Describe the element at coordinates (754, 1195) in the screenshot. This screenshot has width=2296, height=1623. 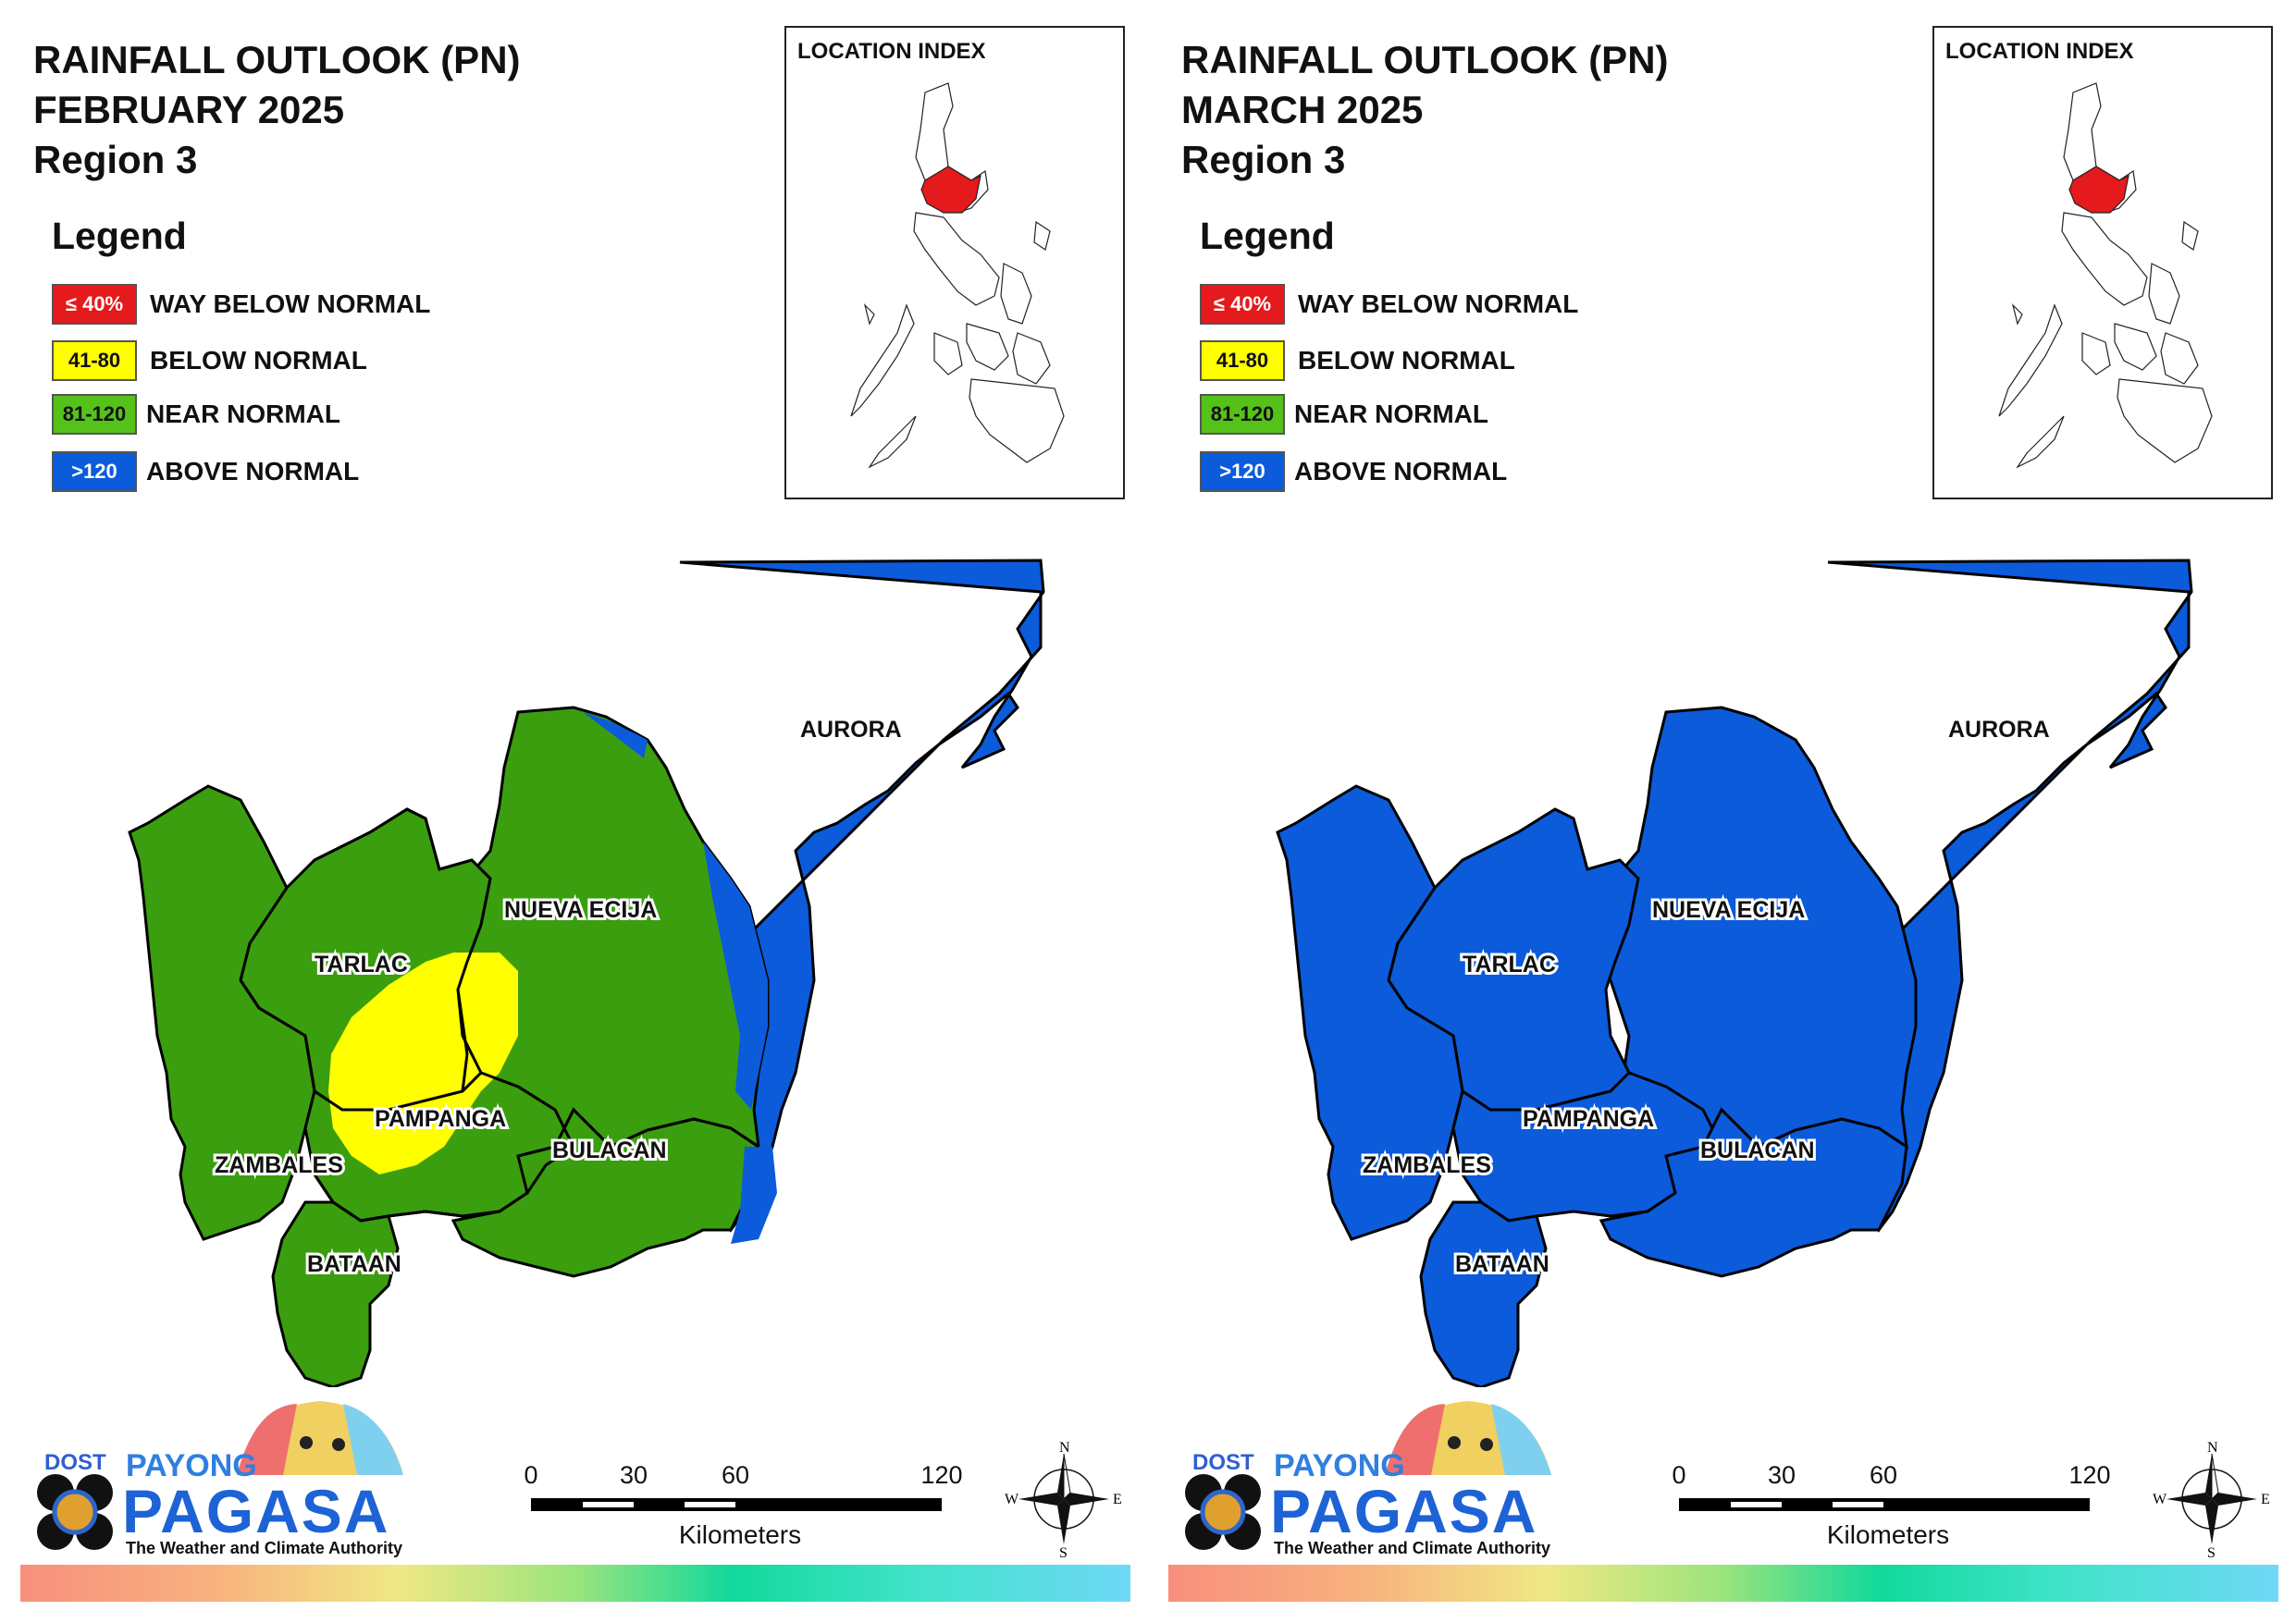
I see `region-bulacan-east-above` at that location.